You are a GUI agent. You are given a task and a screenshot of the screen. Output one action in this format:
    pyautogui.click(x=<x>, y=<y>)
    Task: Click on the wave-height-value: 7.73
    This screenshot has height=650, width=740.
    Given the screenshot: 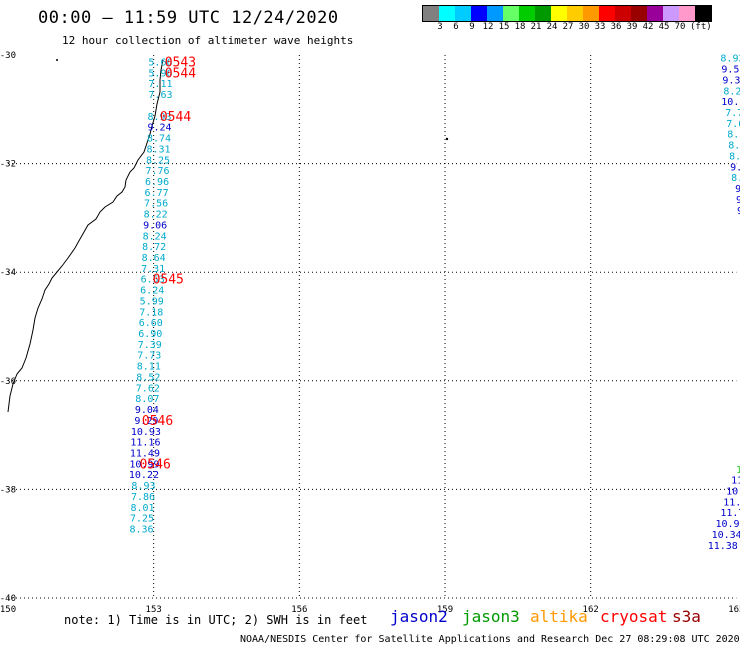 What is the action you would take?
    pyautogui.click(x=149, y=356)
    